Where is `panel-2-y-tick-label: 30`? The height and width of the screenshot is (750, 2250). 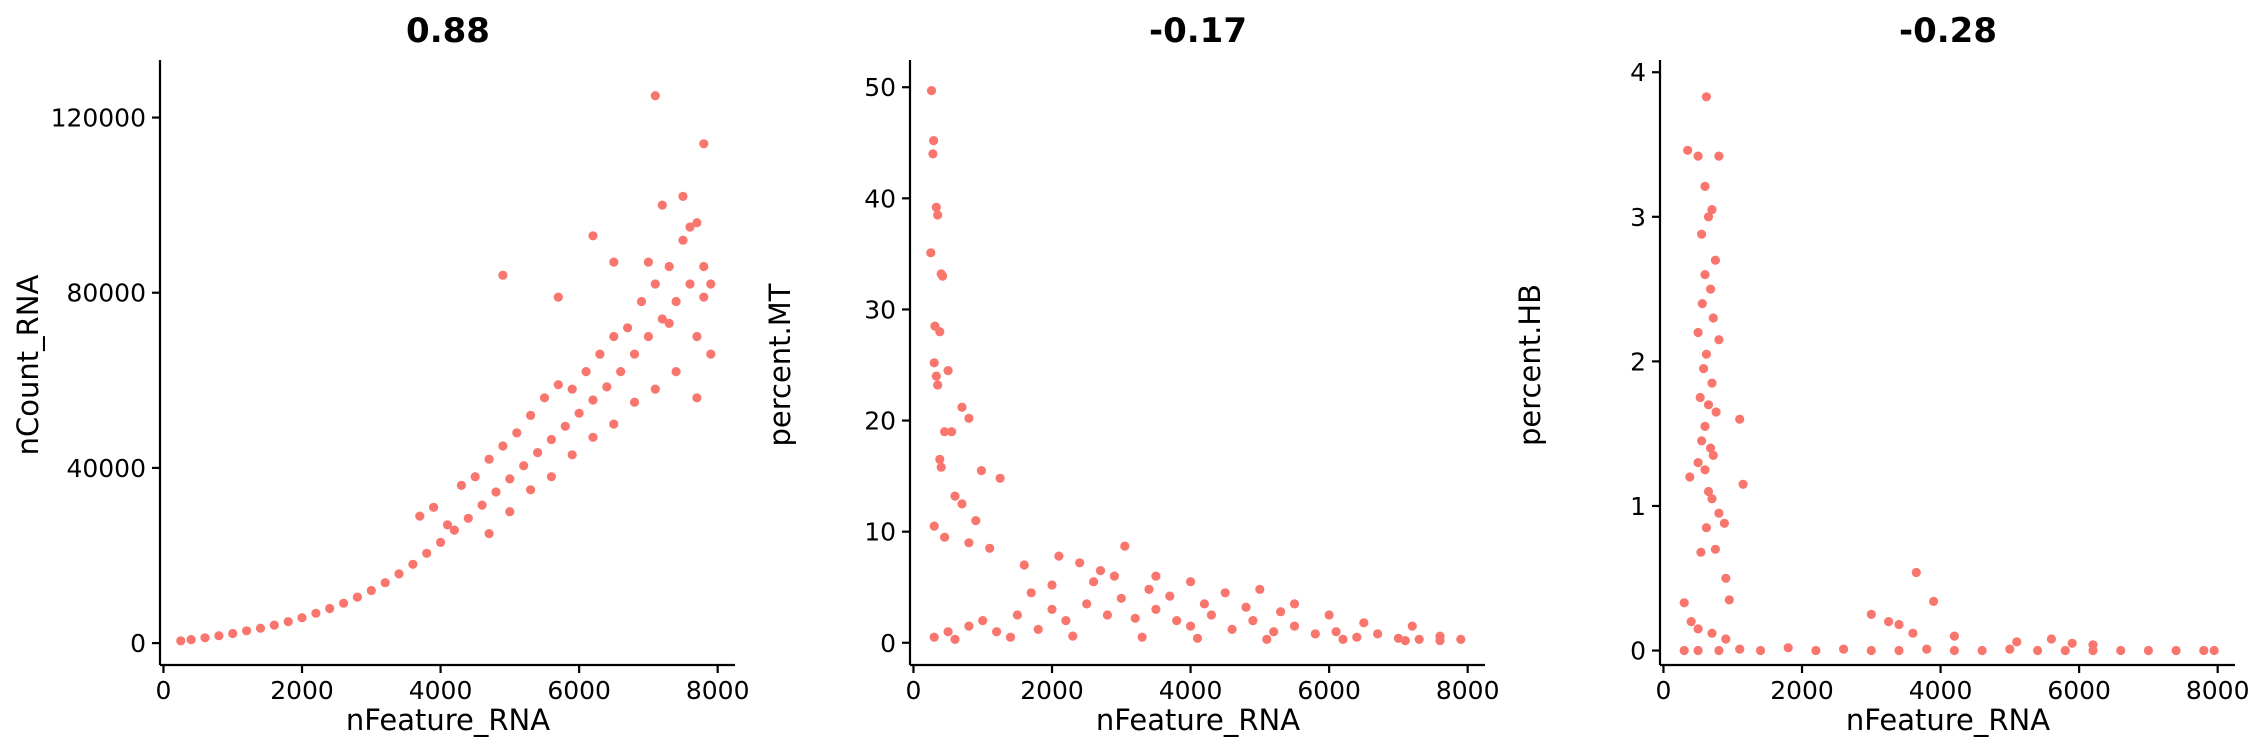
panel-2-y-tick-label: 30 is located at coordinates (880, 309).